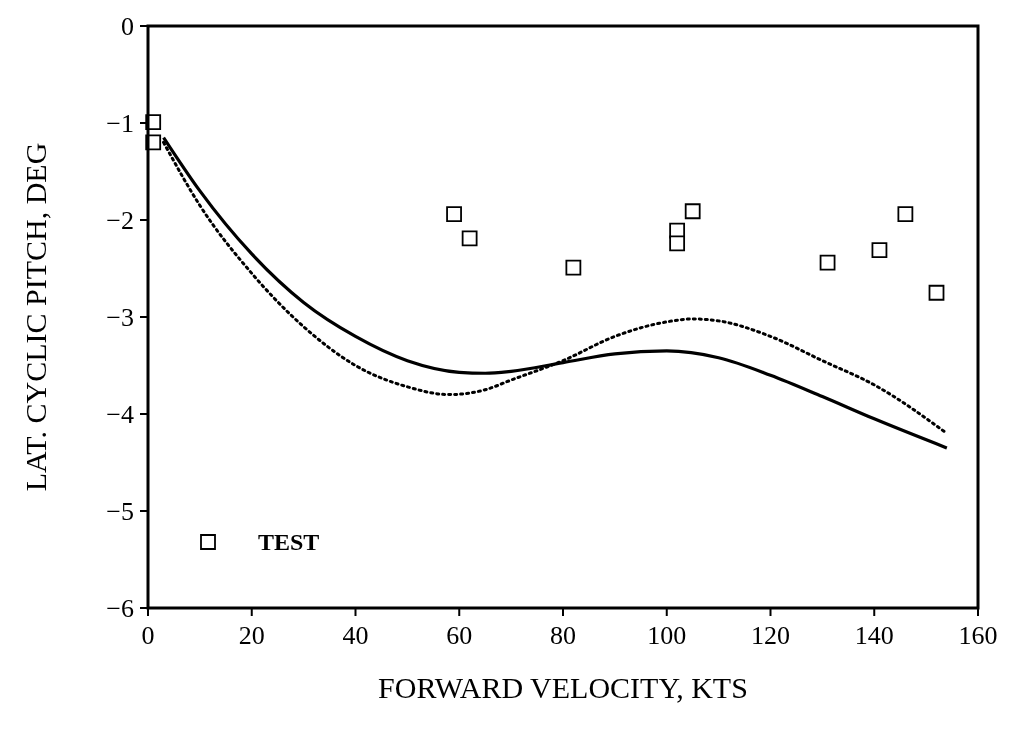 Image resolution: width=1015 pixels, height=729 pixels. Describe the element at coordinates (127, 26) in the screenshot. I see `y-tick-label: 0` at that location.